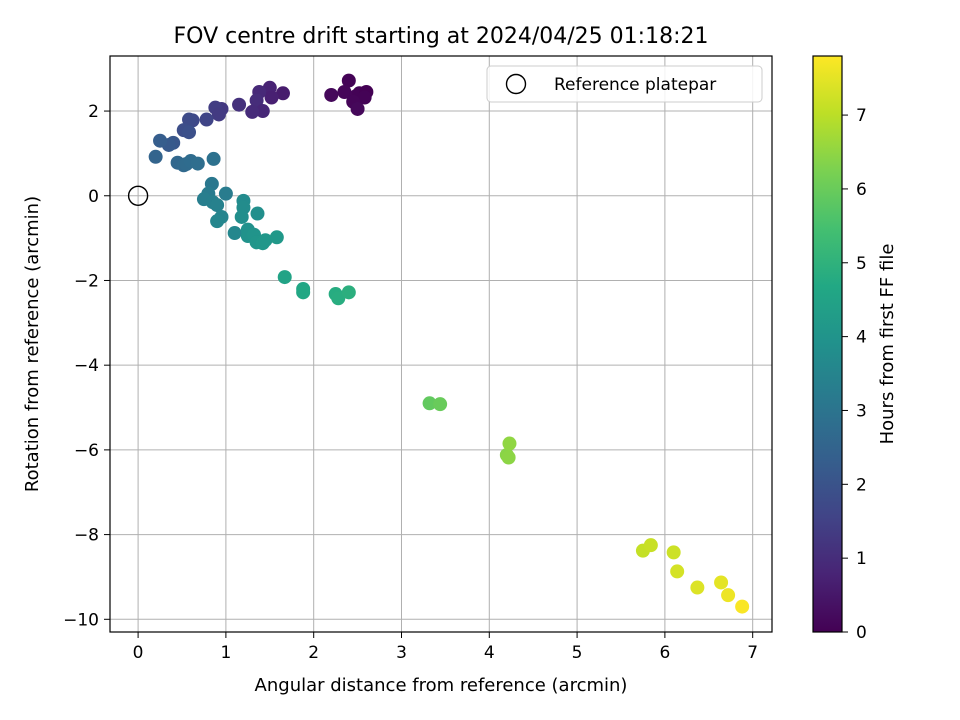  What do you see at coordinates (86, 281) in the screenshot?
I see `y-tick-label: −2` at bounding box center [86, 281].